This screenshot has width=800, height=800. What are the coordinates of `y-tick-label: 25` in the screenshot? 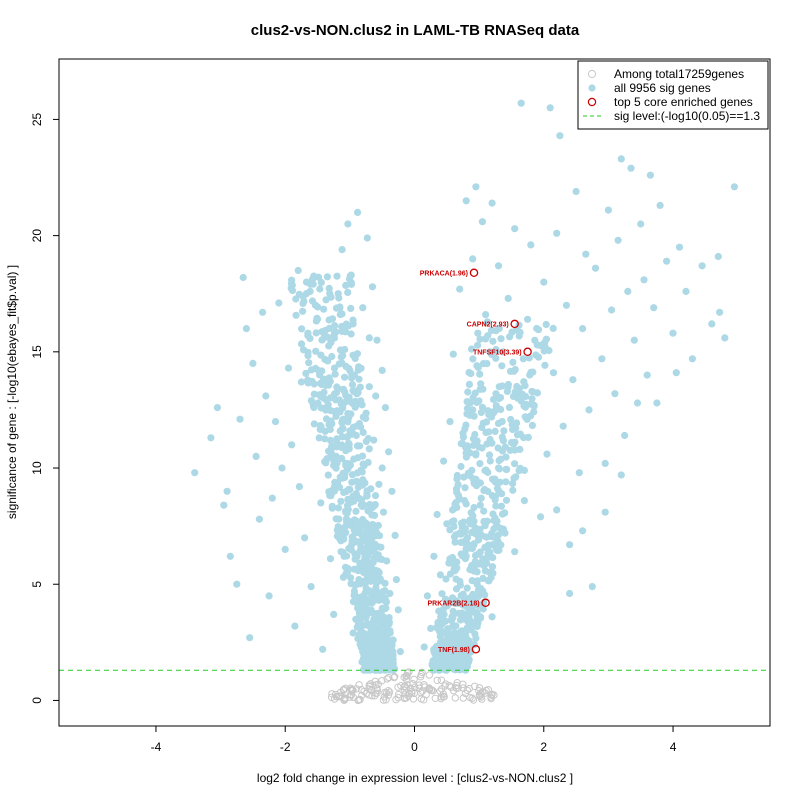 It's located at (37, 119).